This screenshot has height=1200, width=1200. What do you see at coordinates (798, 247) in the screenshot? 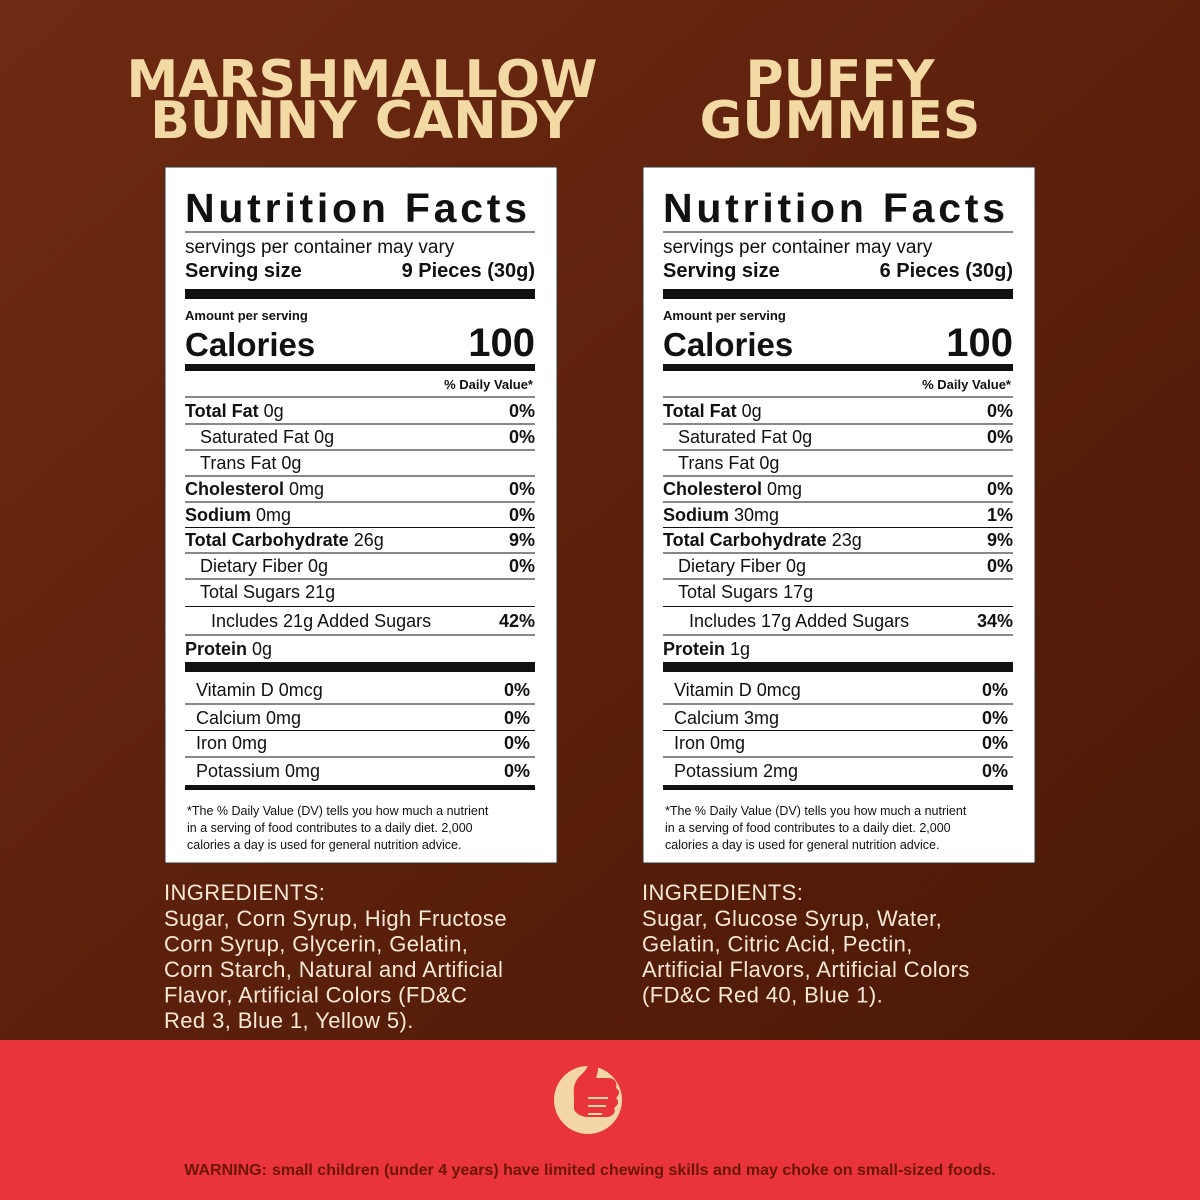
I see `servings: servings per container may vary` at bounding box center [798, 247].